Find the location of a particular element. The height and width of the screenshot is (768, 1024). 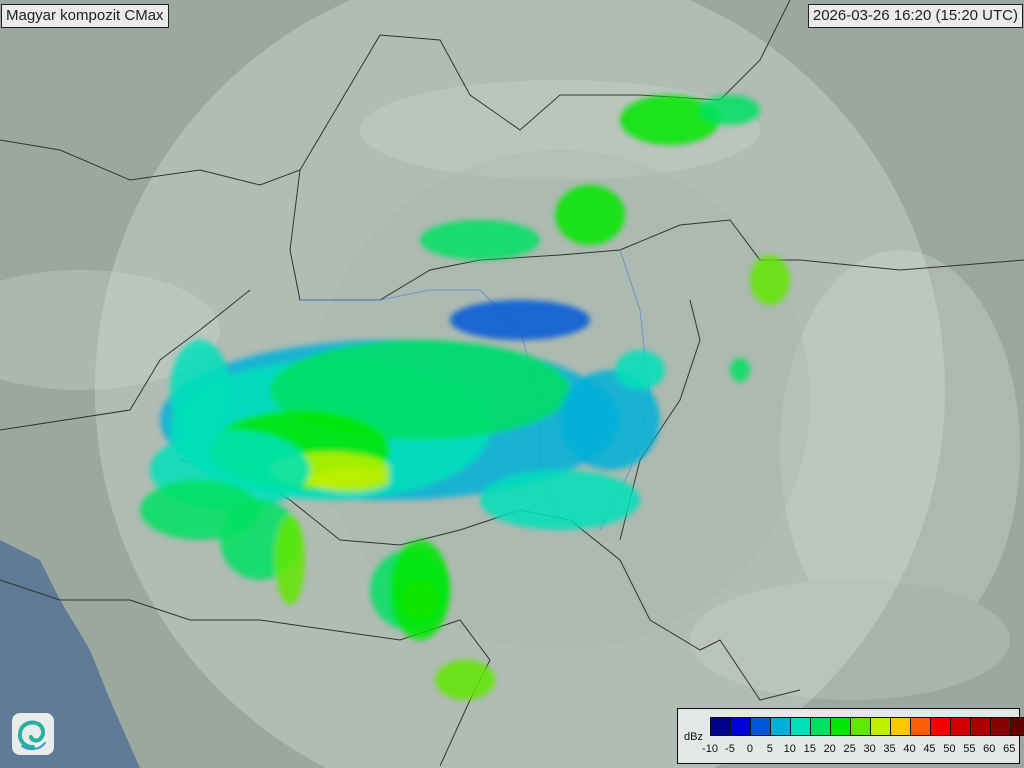

legend-color-bar is located at coordinates (867, 726).